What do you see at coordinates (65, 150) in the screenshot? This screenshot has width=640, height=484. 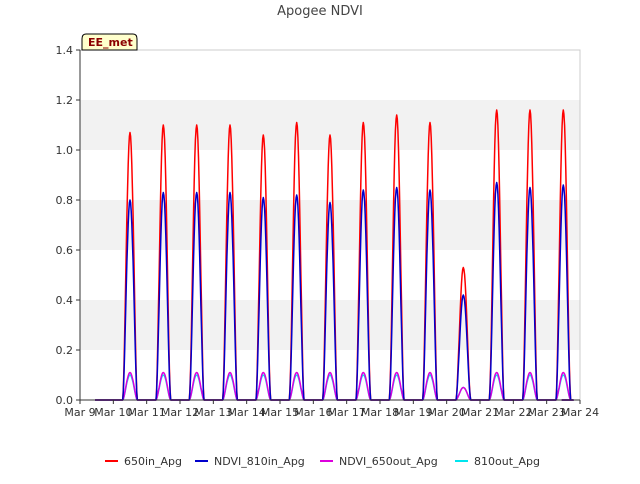 I see `y-tick-label: 1.0` at bounding box center [65, 150].